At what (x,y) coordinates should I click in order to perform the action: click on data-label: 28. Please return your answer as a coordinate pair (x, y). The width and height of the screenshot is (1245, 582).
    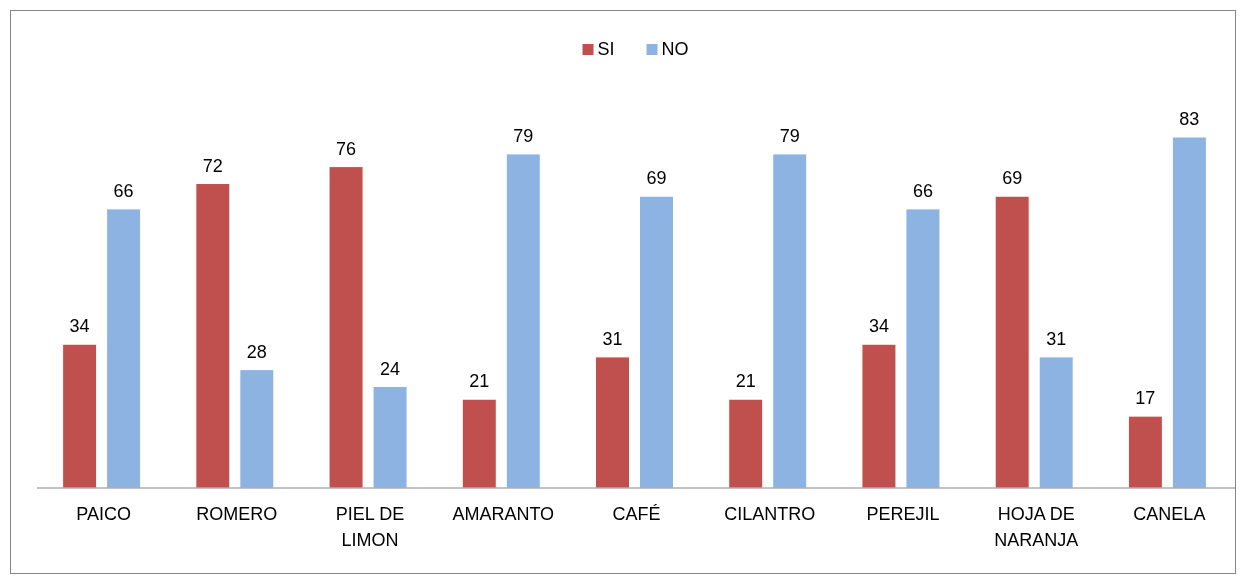
    Looking at the image, I should click on (256, 351).